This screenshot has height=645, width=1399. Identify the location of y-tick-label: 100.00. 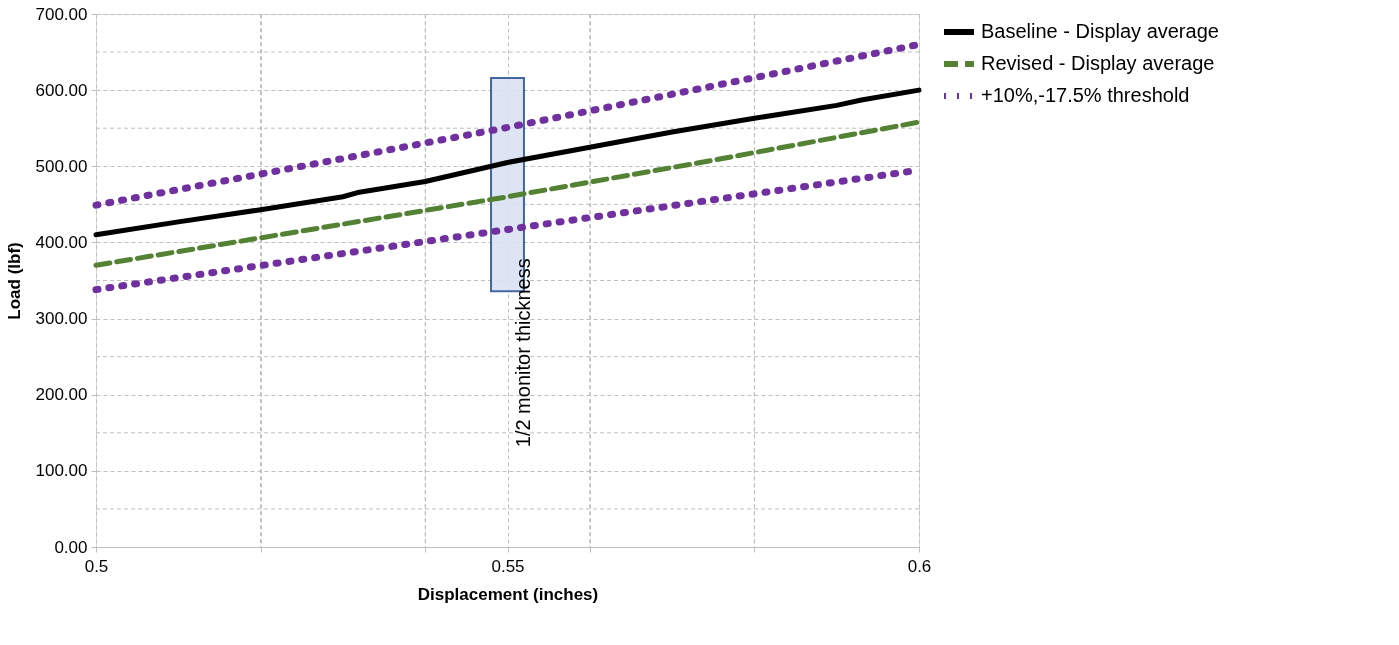
(61, 471).